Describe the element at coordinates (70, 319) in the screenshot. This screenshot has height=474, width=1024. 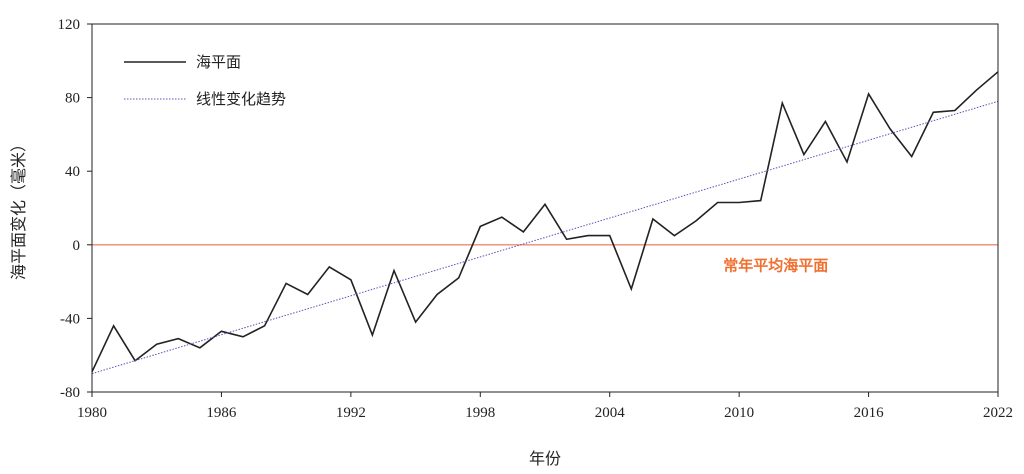
I see `y-tick-label: -40` at that location.